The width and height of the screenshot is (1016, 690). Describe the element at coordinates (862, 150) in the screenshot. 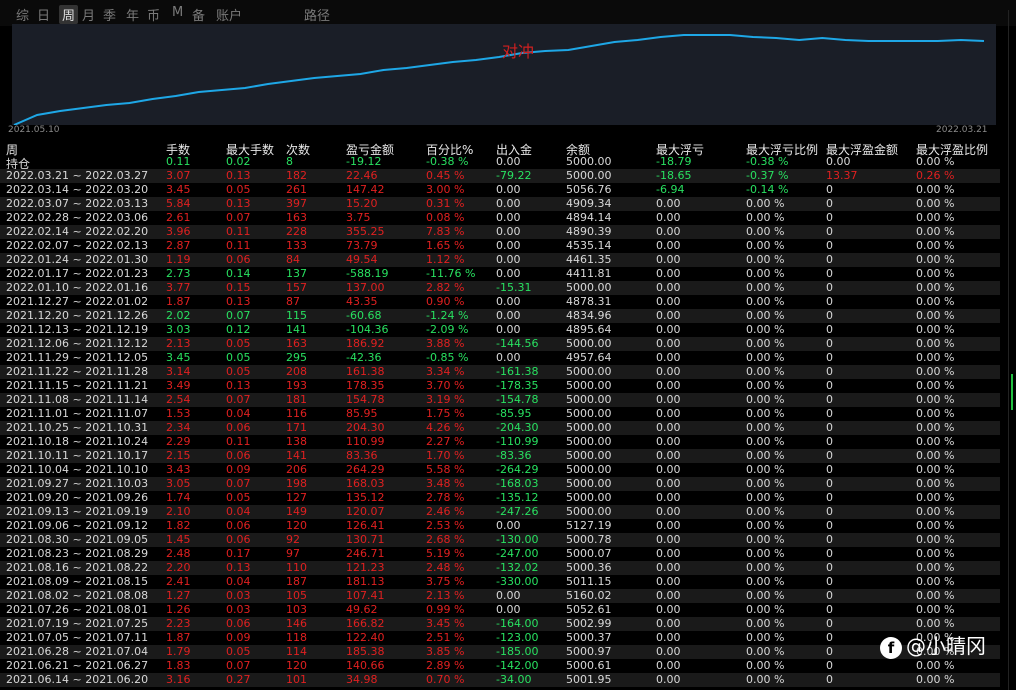

I see `column-header: 最大浮盈金额` at that location.